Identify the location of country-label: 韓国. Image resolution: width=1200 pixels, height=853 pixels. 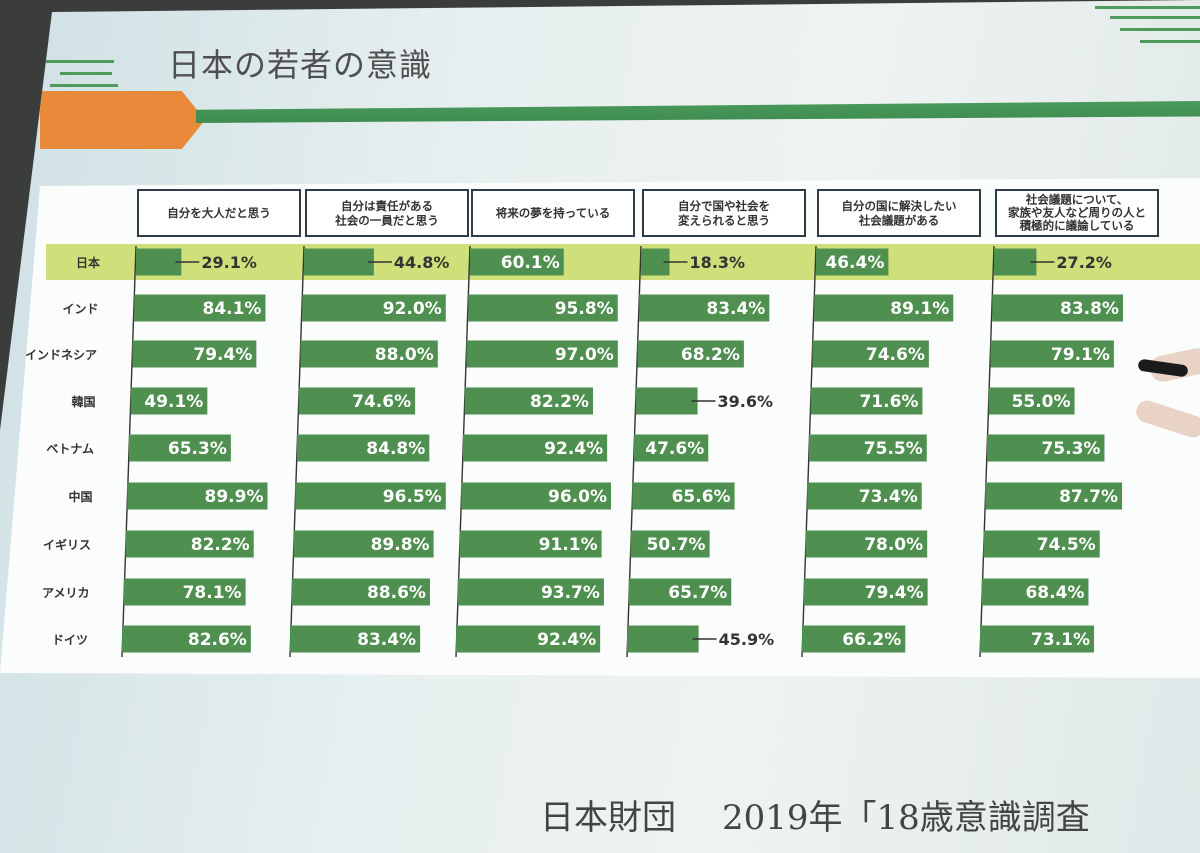
(83, 401).